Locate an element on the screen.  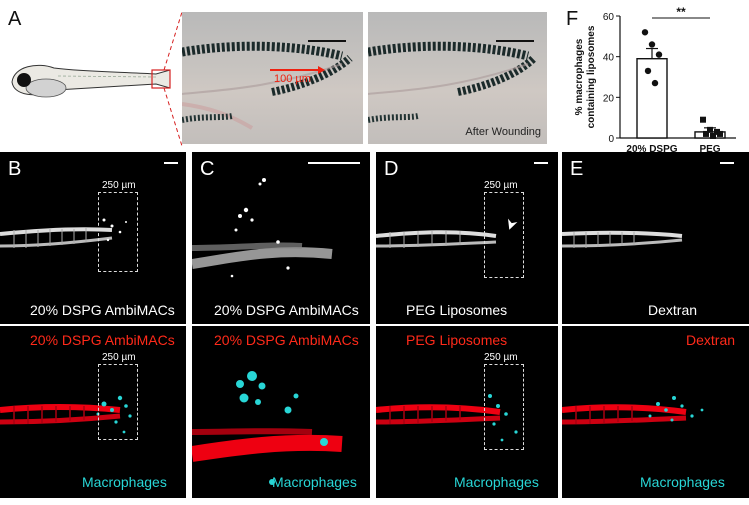
macrophages-label-d: Macrophages is located at coordinates (496, 482).